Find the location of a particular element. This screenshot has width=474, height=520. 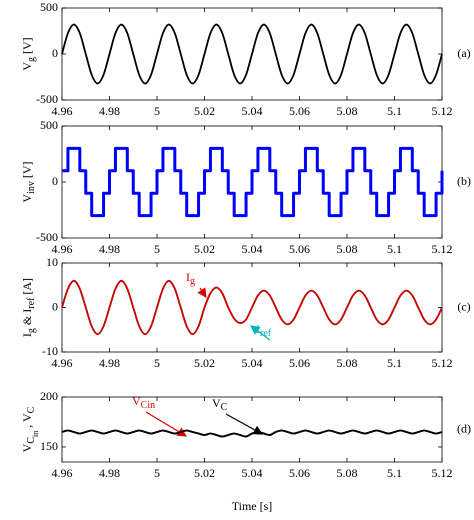

annotation-part: C is located at coordinates (224, 407).